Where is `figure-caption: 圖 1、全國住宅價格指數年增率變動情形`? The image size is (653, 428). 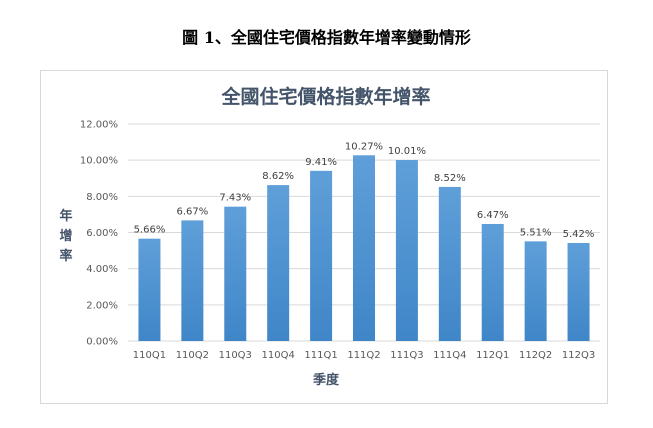
figure-caption: 圖 1、全國住宅價格指數年增率變動情形 is located at coordinates (326, 37).